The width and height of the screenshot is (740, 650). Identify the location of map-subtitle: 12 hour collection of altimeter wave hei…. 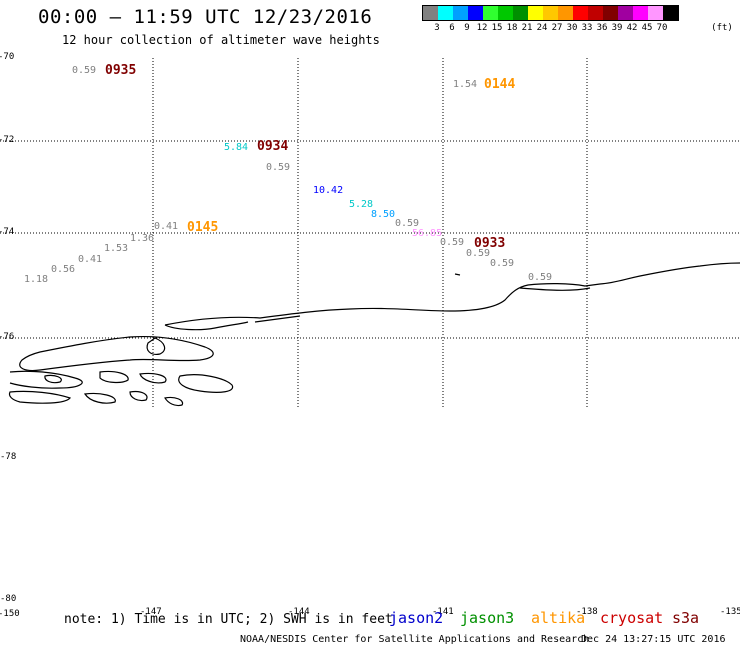
(221, 40).